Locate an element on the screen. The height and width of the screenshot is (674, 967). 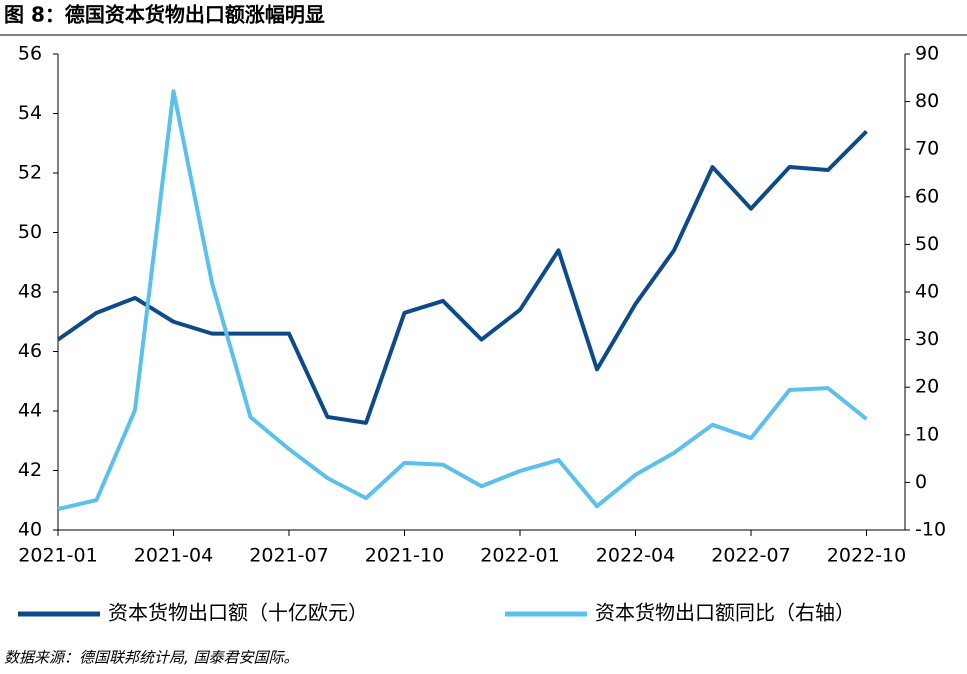
y2-tick-label: 90 is located at coordinates (927, 54).